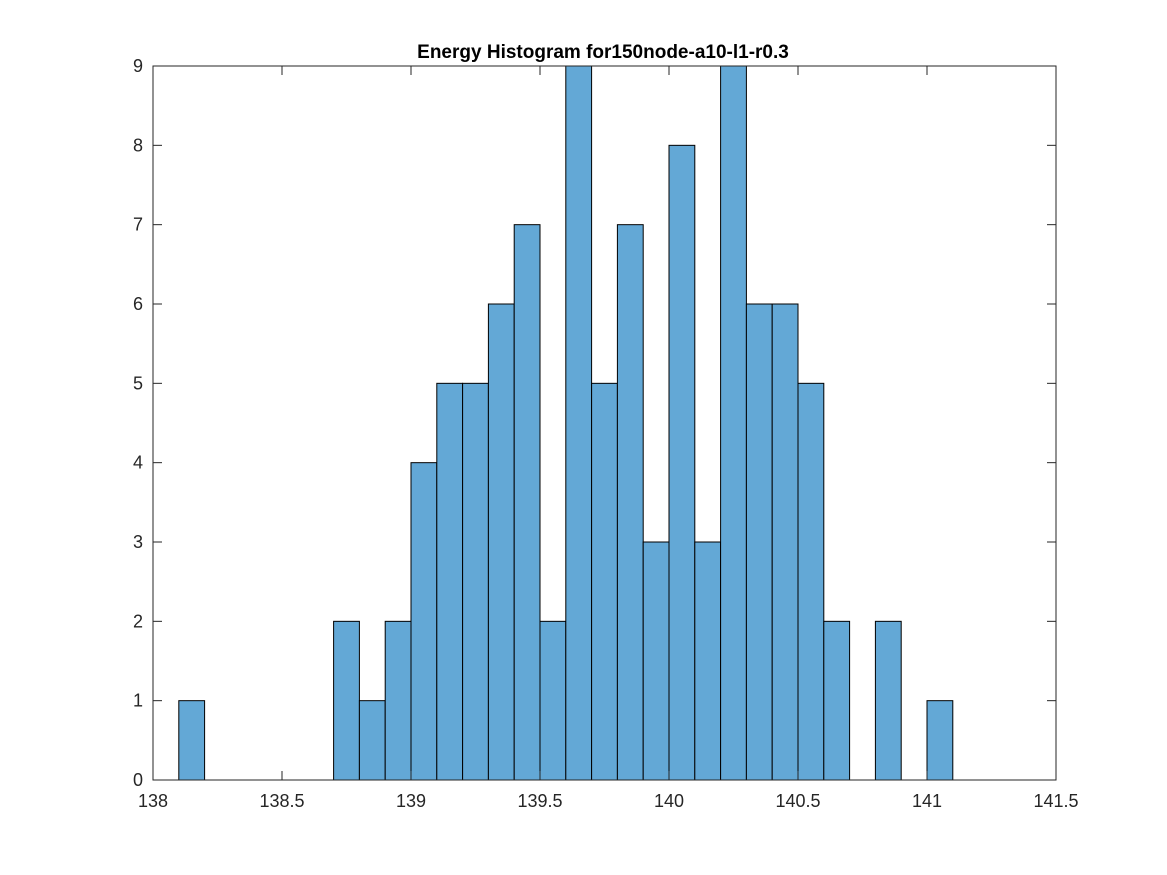  What do you see at coordinates (138, 304) in the screenshot?
I see `y-tick-label: 6` at bounding box center [138, 304].